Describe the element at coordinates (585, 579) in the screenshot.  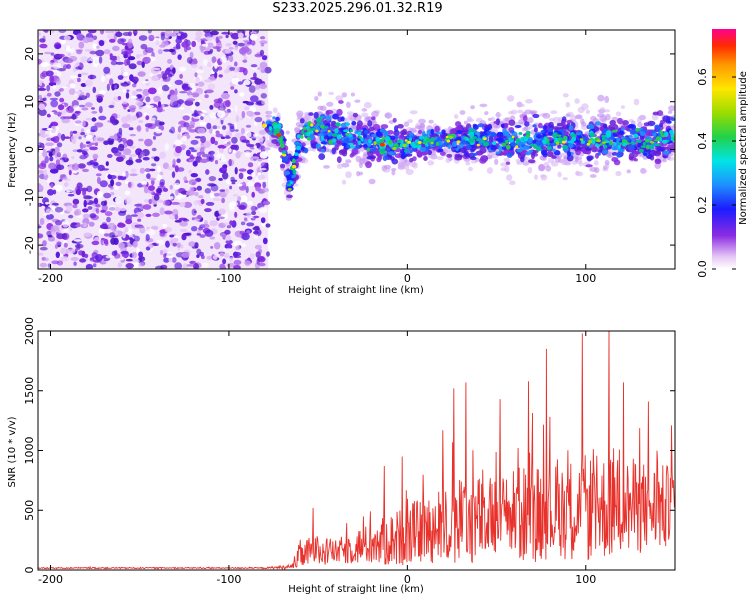
I see `x-tick-label: 100` at that location.